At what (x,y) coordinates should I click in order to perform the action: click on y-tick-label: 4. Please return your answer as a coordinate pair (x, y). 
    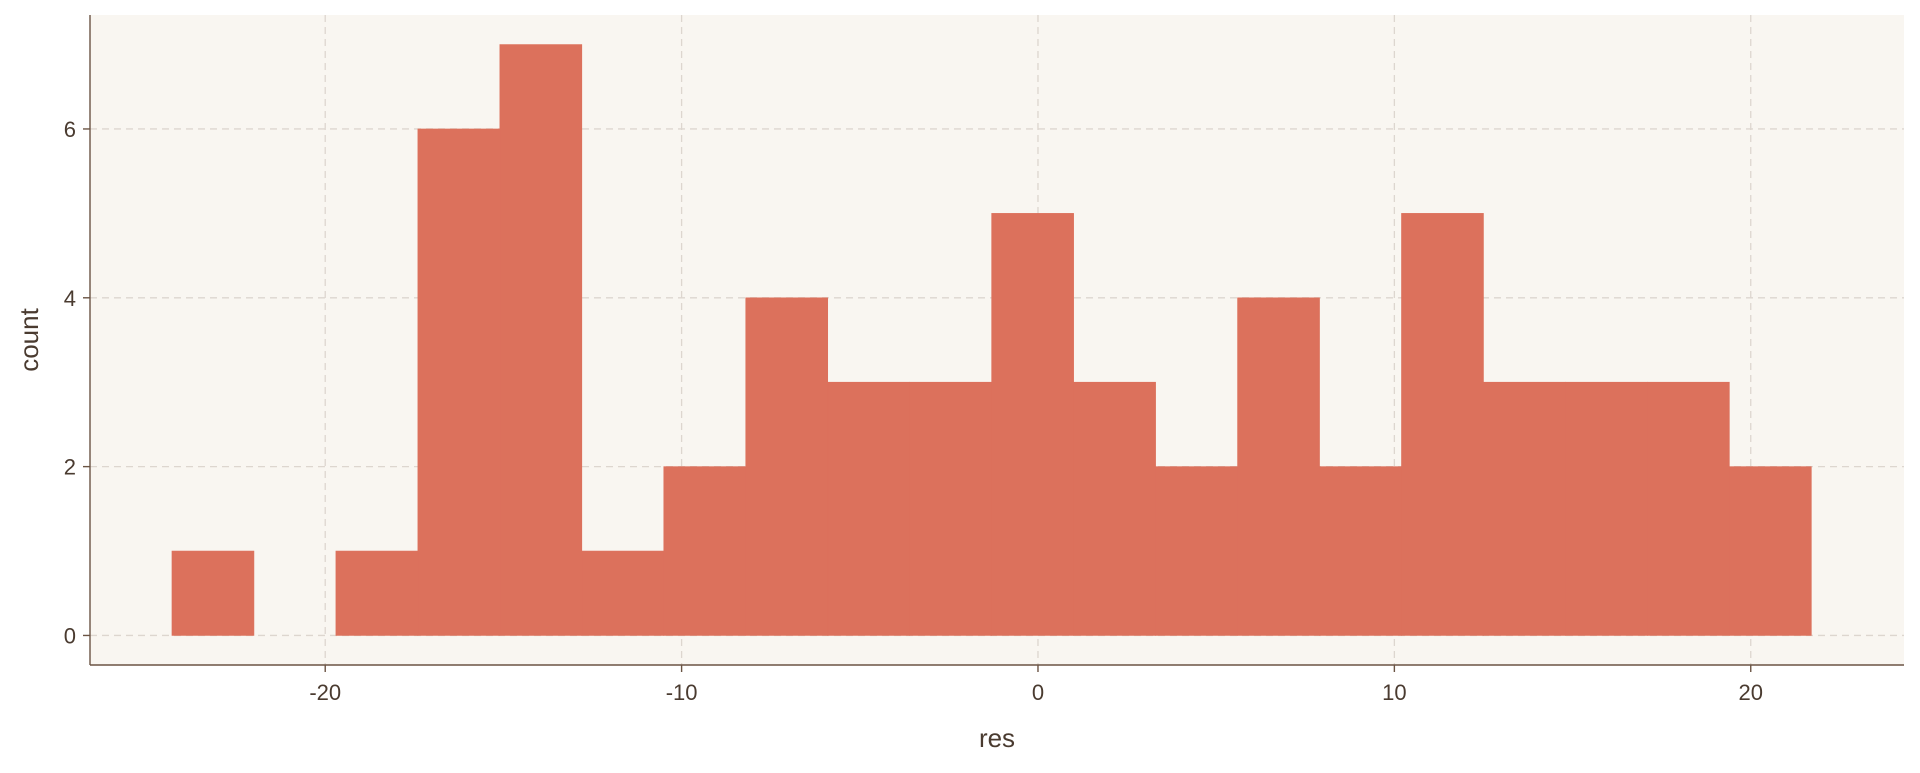
    Looking at the image, I should click on (70, 298).